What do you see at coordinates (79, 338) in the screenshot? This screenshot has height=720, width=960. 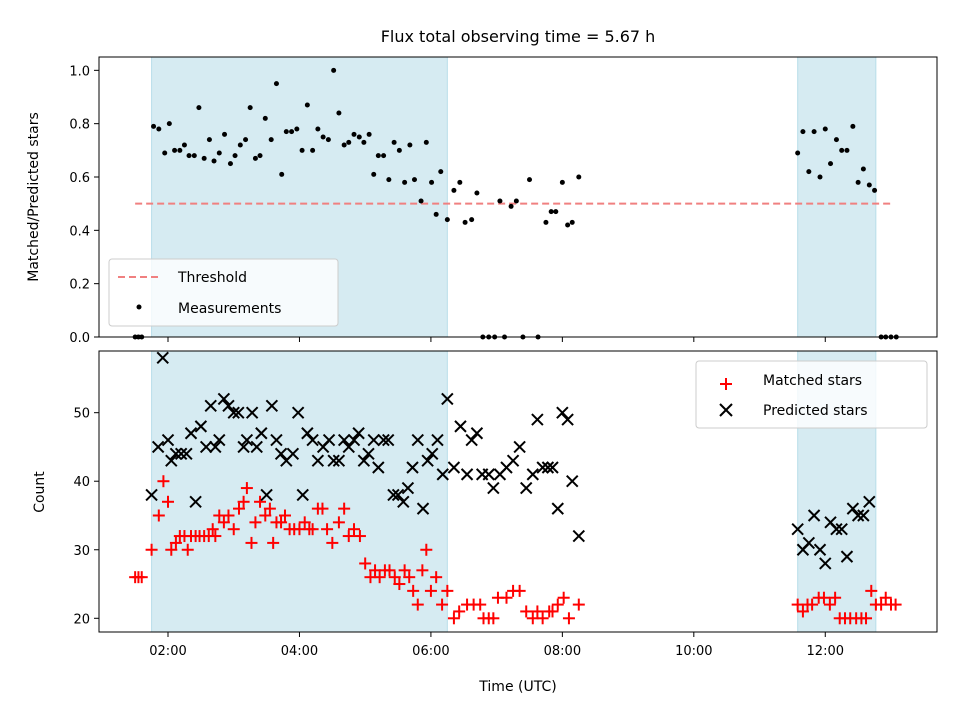 I see `top-y-tick-label: 0.0` at bounding box center [79, 338].